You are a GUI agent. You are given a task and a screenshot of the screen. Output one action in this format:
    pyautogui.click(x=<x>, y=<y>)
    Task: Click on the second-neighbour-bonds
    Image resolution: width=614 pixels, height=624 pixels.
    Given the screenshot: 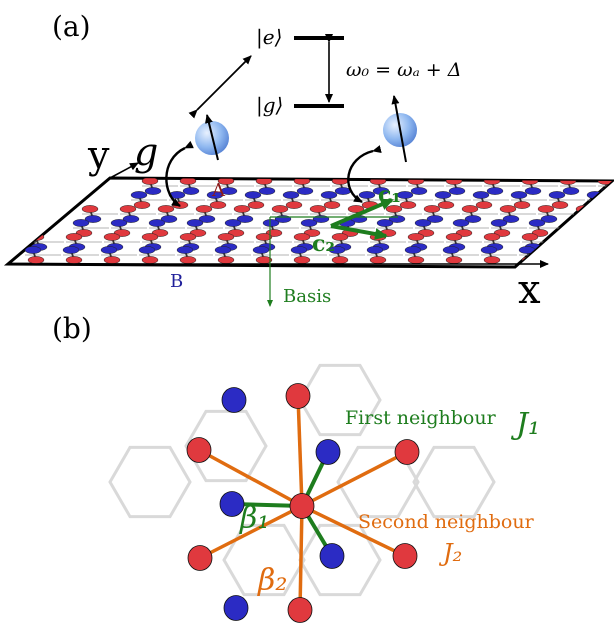 What is the action you would take?
    pyautogui.click(x=303, y=503)
    